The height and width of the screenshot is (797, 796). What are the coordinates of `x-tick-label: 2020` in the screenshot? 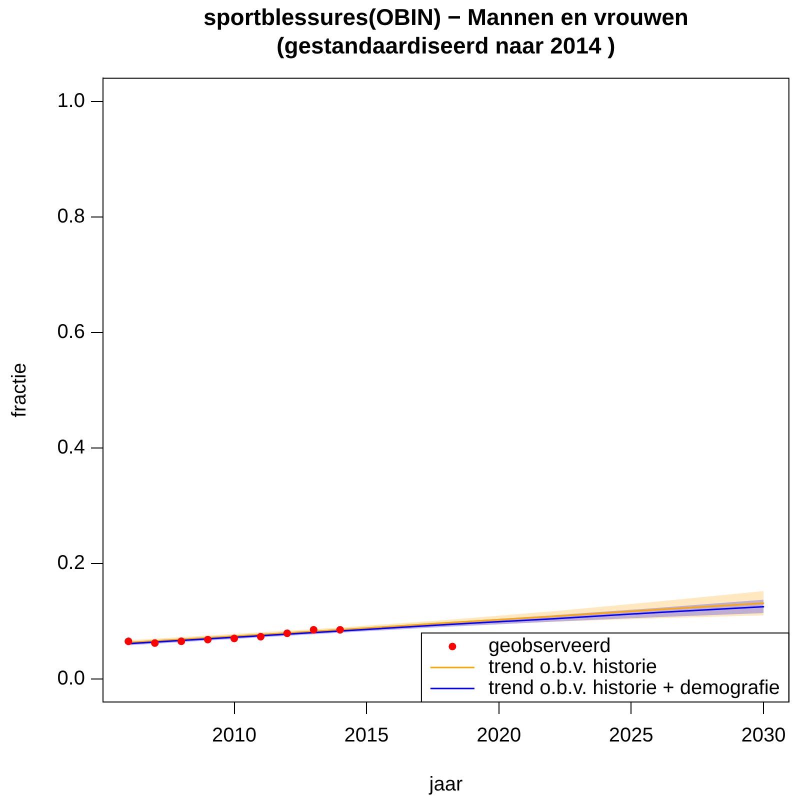 It's located at (499, 735).